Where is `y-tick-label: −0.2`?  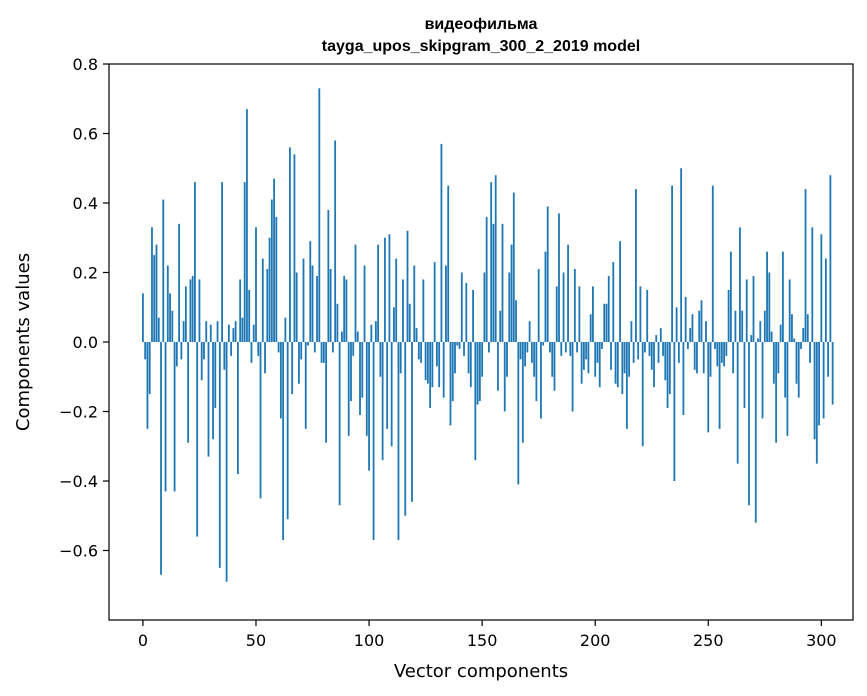 y-tick-label: −0.2 is located at coordinates (78, 412).